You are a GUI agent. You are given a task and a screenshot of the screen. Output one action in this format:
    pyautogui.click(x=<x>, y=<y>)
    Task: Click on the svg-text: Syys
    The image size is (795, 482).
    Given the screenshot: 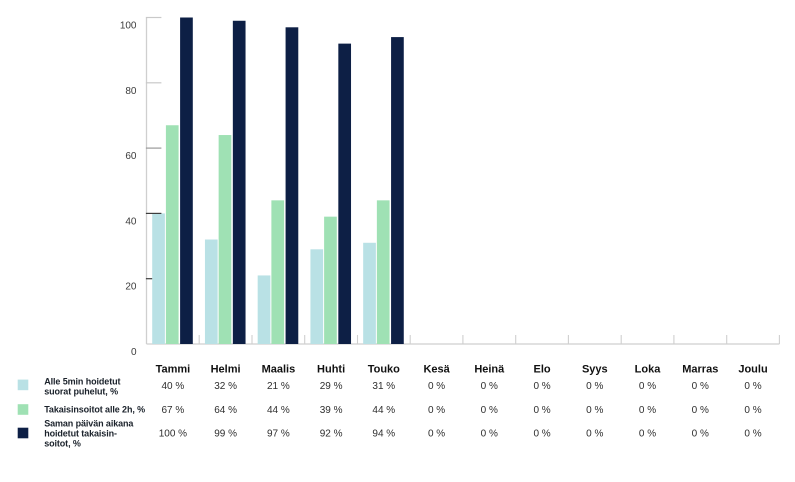 What is the action you would take?
    pyautogui.click(x=595, y=370)
    